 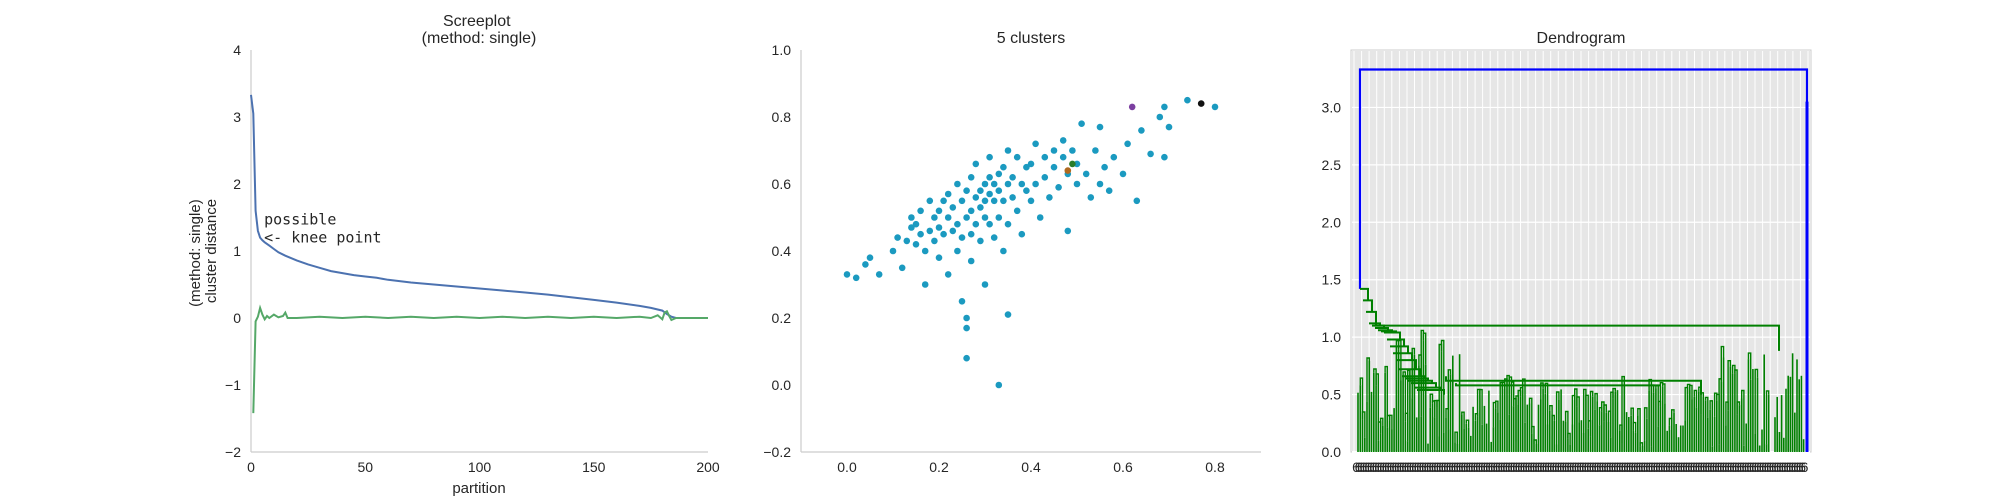 I want to click on scatter-x-tick-label: 0.2, so click(x=939, y=467).